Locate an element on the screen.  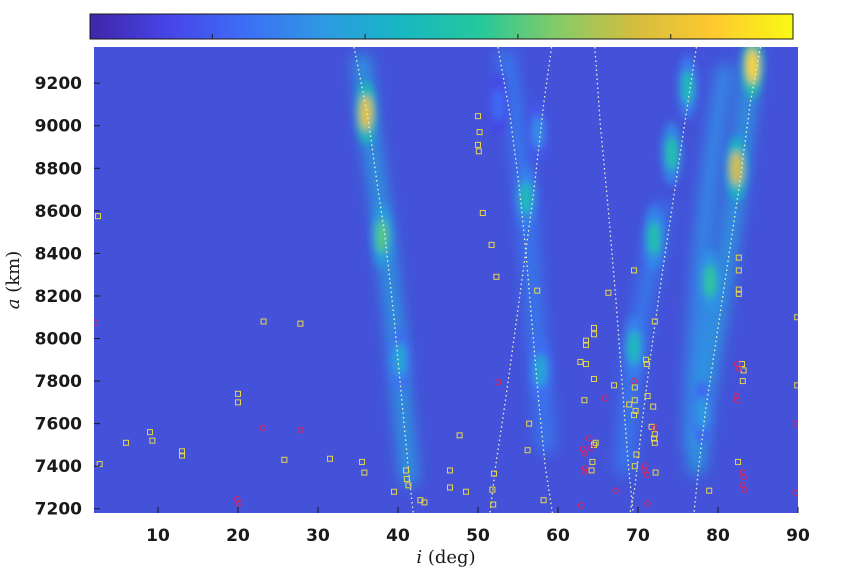
y-tick-label: 7600 is located at coordinates (58, 425).